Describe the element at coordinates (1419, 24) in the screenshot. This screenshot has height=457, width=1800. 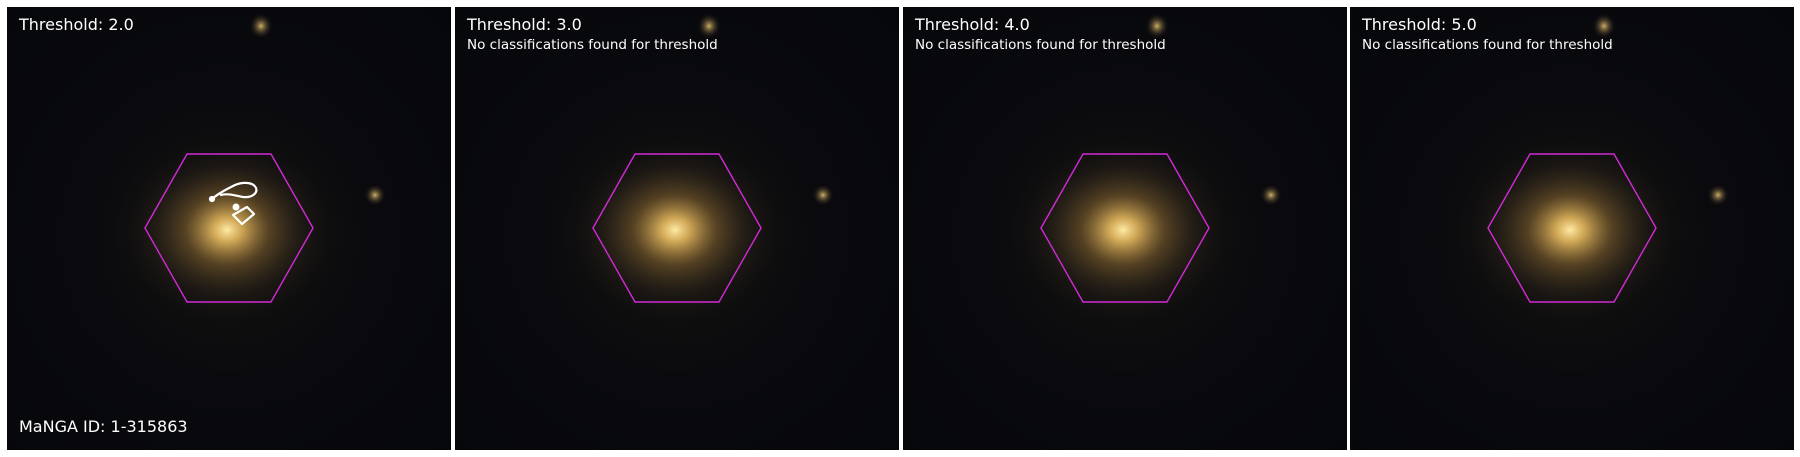
I see `panel-title: Threshold: 5.0` at that location.